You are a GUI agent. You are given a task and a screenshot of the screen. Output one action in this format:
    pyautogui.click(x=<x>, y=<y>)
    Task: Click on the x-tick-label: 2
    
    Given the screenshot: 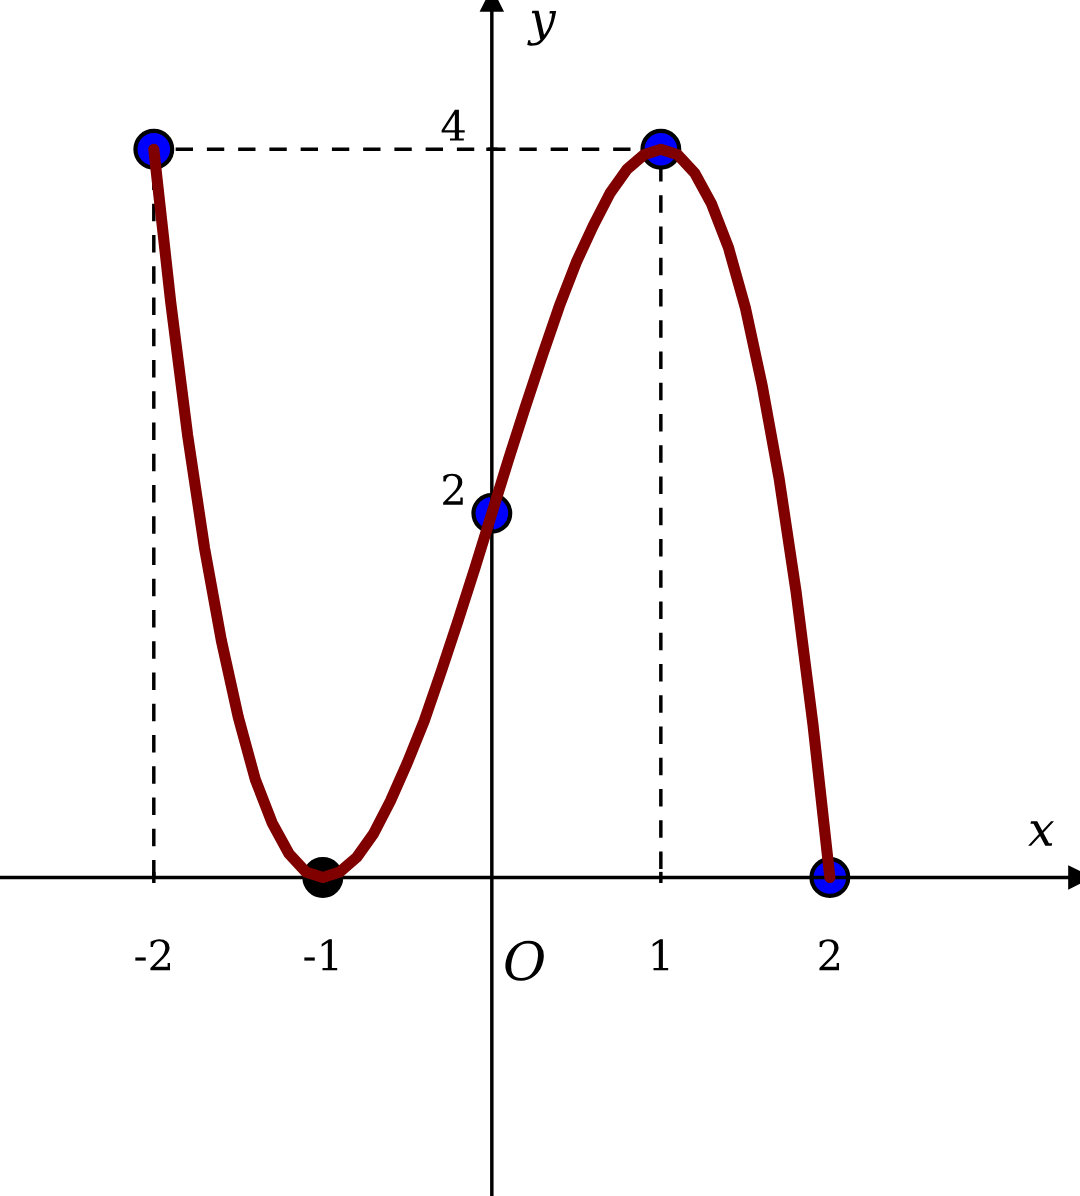 What is the action you would take?
    pyautogui.click(x=829, y=955)
    